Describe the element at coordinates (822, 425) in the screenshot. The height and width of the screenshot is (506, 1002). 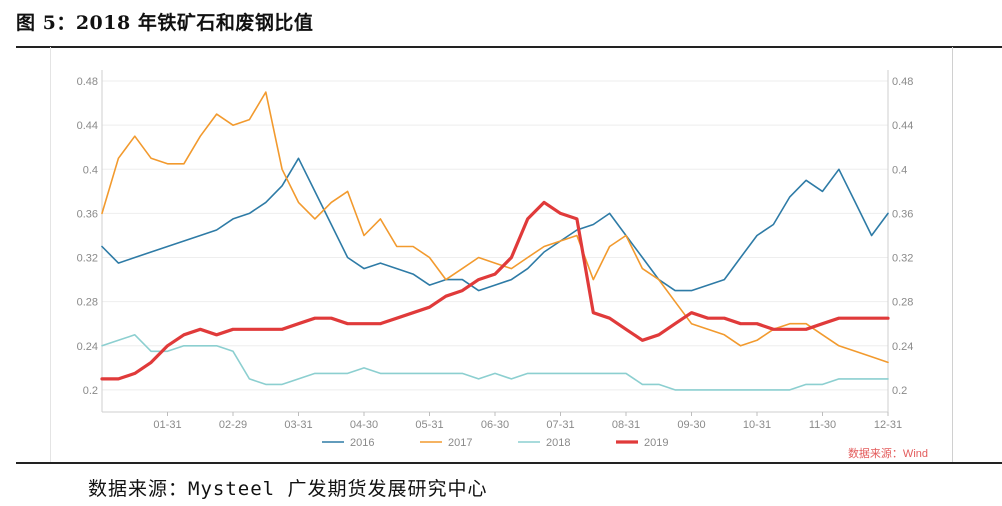
I see `x-tick-label: 11-30` at that location.